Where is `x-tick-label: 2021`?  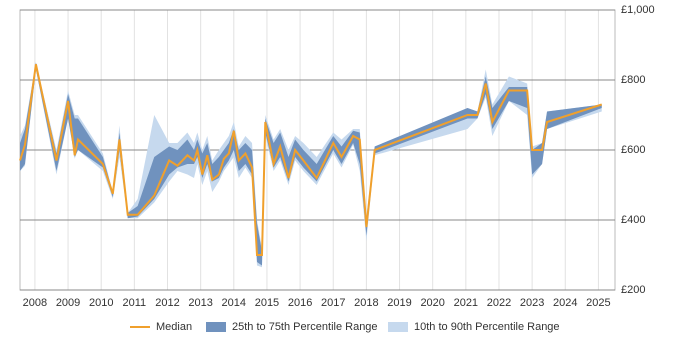
x-tick-label: 2021 is located at coordinates (466, 303).